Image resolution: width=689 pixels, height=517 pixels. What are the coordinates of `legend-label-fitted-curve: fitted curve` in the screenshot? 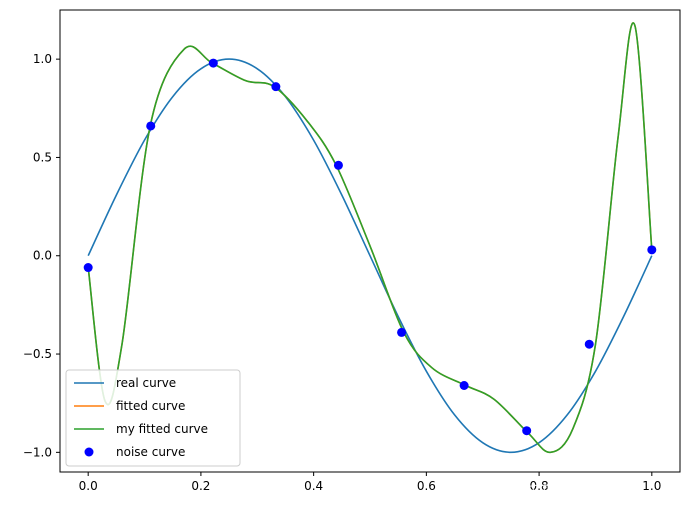 It's located at (150, 406).